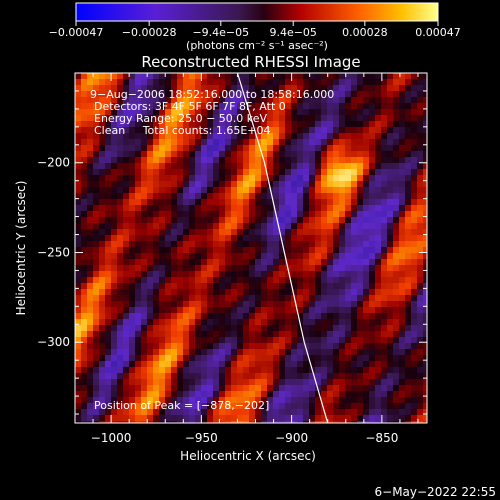 The image size is (500, 500). Describe the element at coordinates (257, 45) in the screenshot. I see `colorbar-unit-label: (photons cm⁻² s⁻¹ asec⁻²)` at that location.